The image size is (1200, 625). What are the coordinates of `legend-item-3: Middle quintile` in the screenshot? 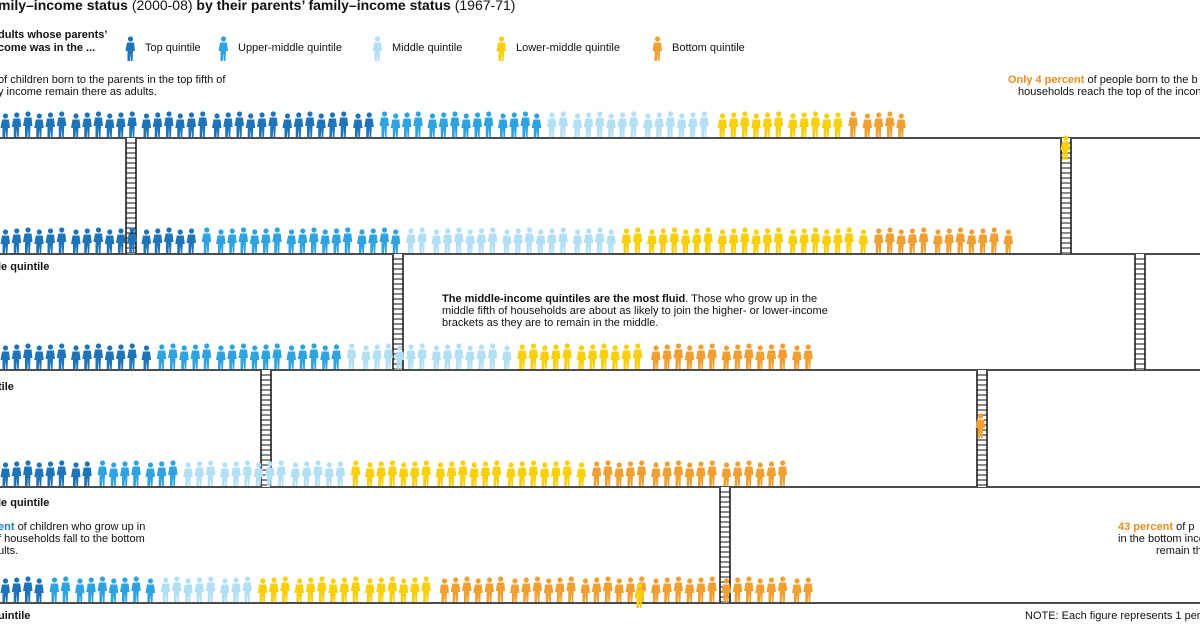 It's located at (417, 48).